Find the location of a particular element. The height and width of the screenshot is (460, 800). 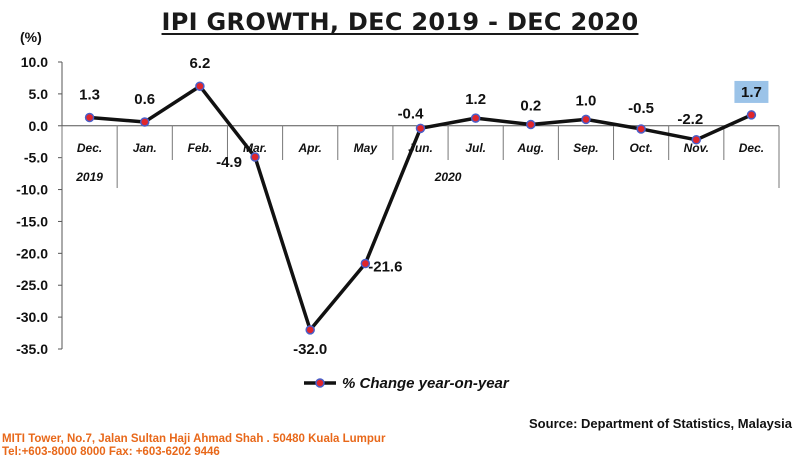

data-label: -2.2 is located at coordinates (690, 119).